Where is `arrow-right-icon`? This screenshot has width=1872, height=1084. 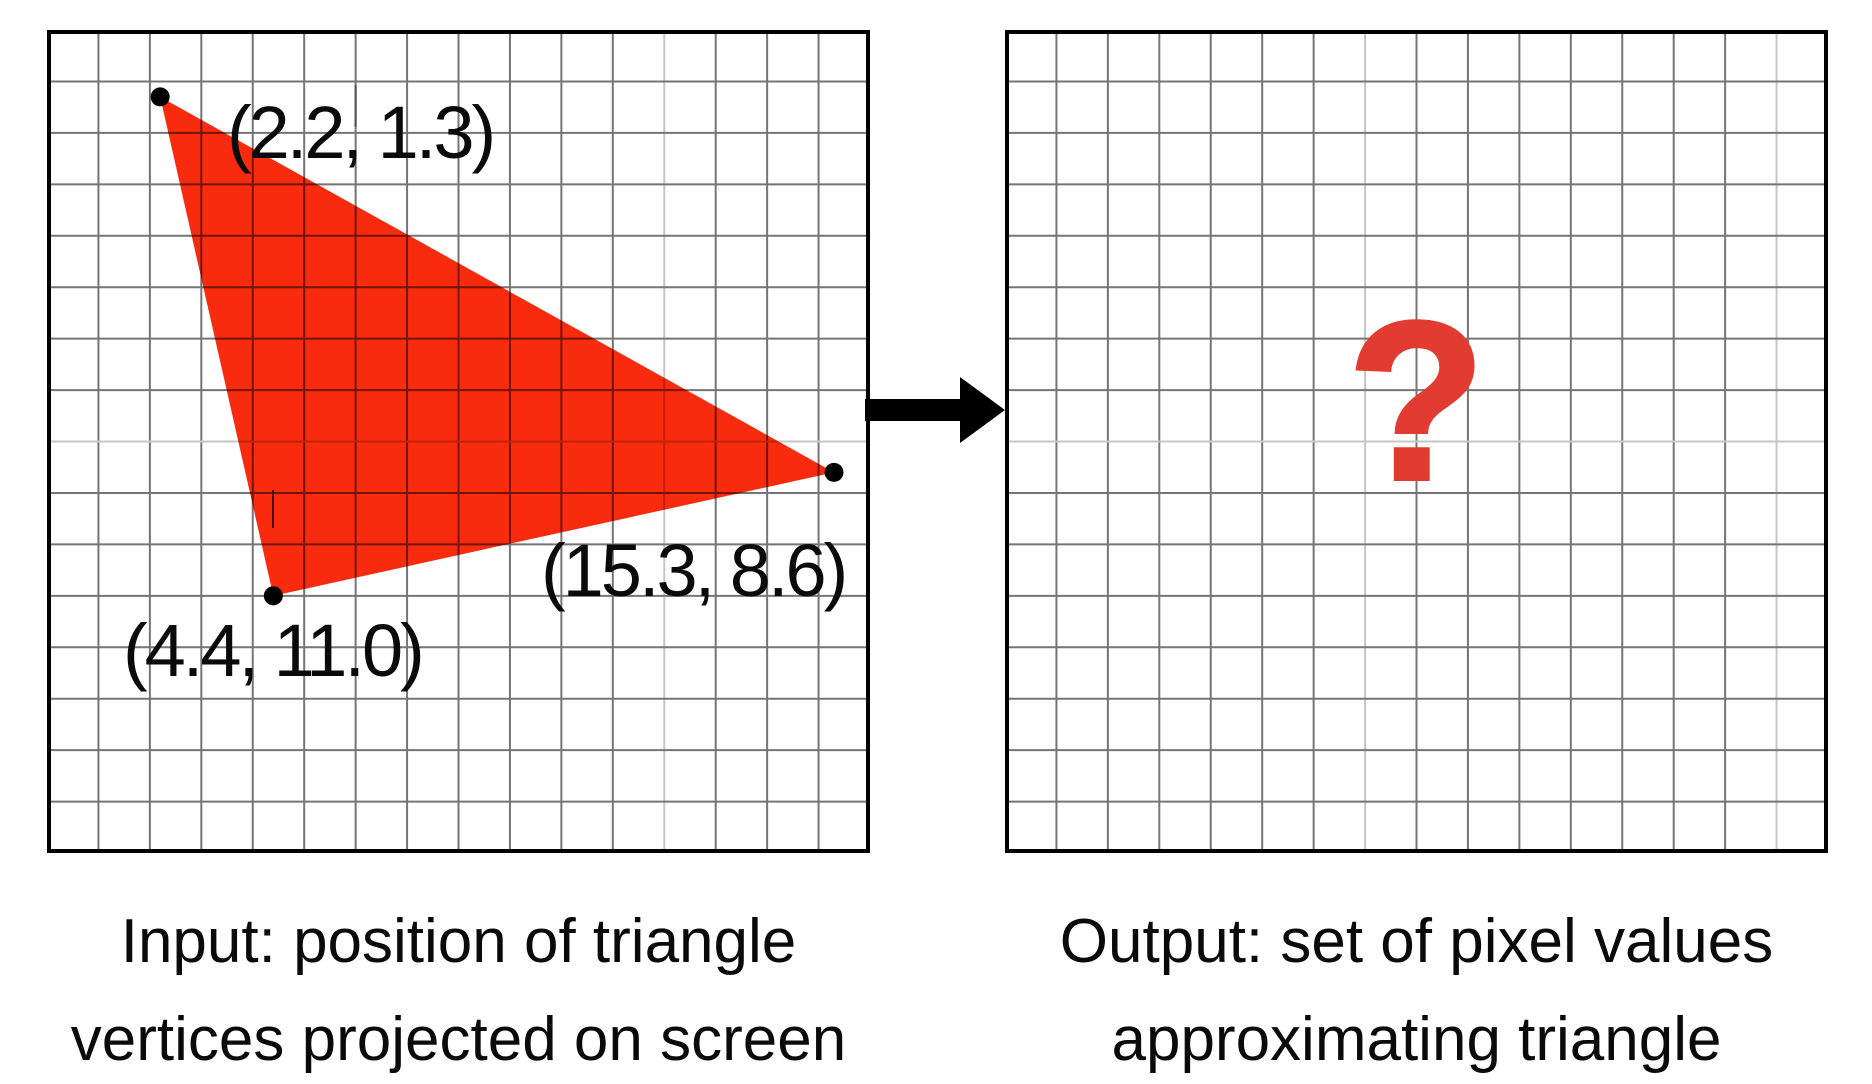 arrow-right-icon is located at coordinates (935, 410).